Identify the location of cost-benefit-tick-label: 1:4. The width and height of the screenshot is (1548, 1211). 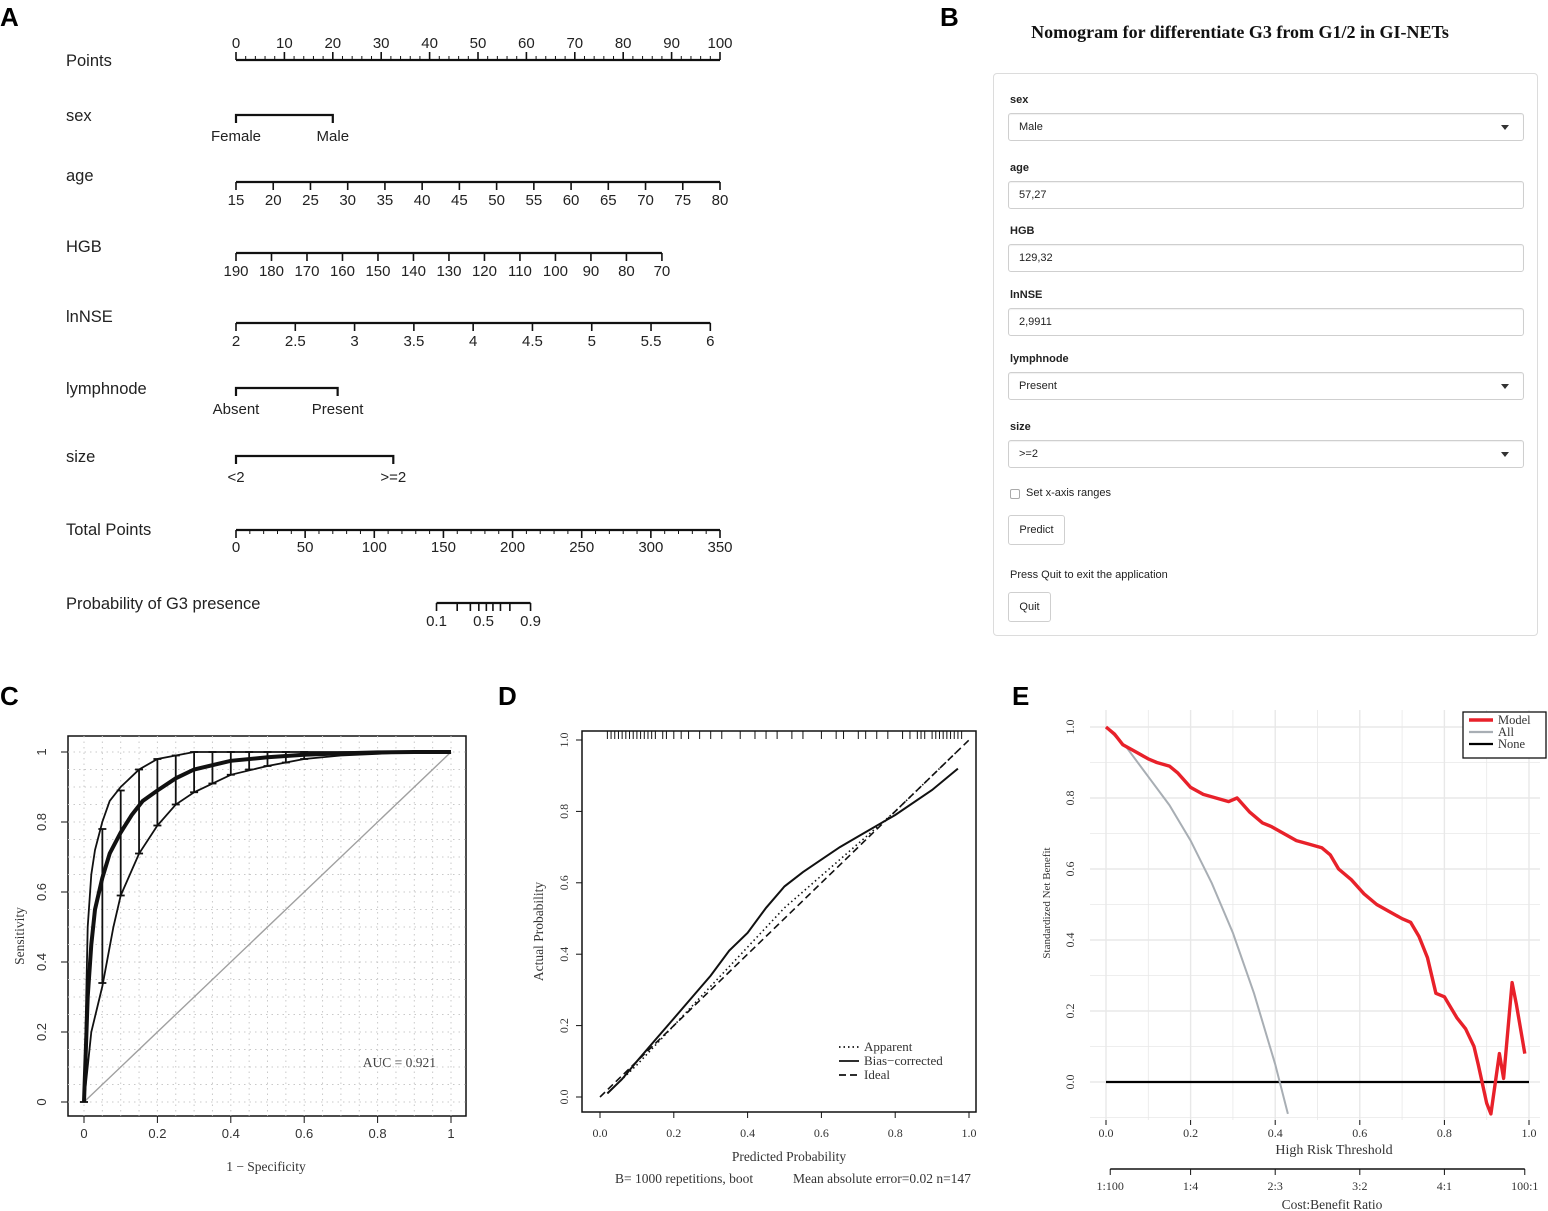
(1190, 1186).